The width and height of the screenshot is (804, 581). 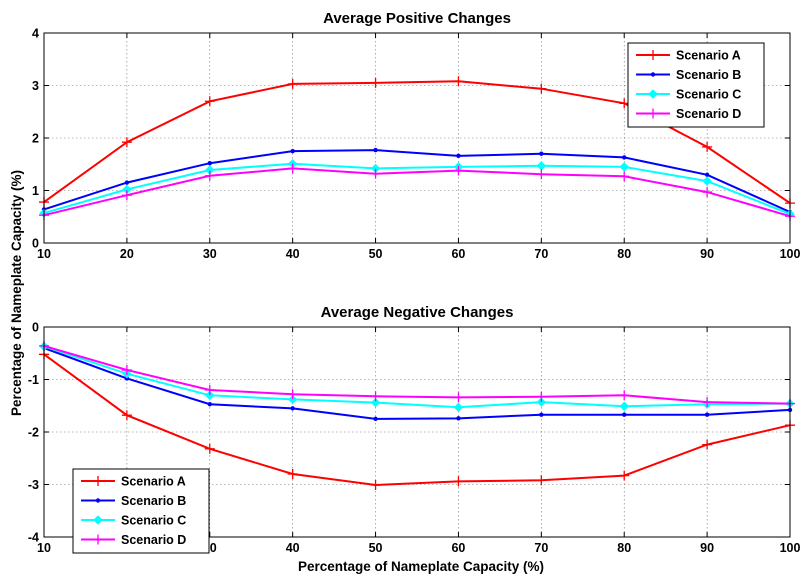 I want to click on y-tick-label: 4, so click(x=35, y=34).